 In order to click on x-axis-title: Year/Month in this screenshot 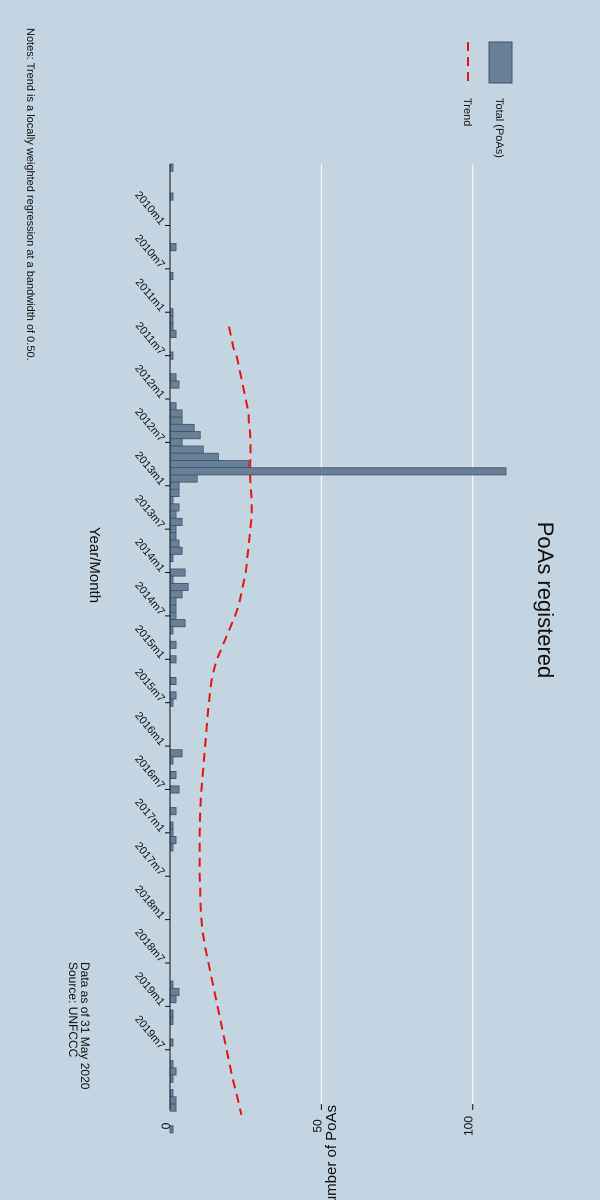, I will do `click(94, 565)`.